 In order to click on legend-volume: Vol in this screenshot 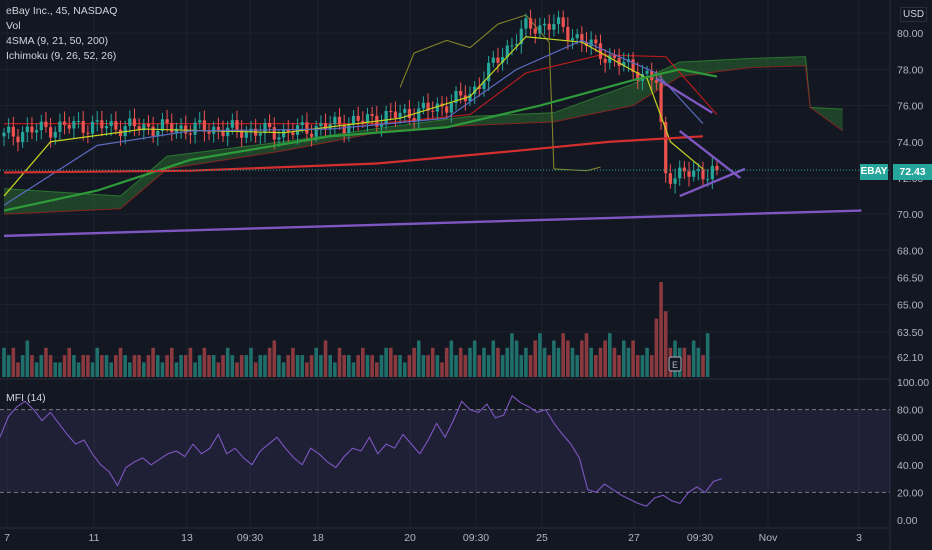, I will do `click(13, 26)`.